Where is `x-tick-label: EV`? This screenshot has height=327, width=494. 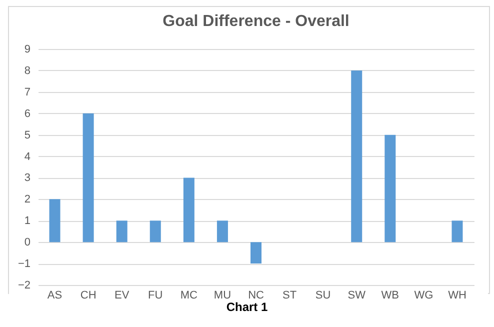 x-tick-label: EV is located at coordinates (122, 296).